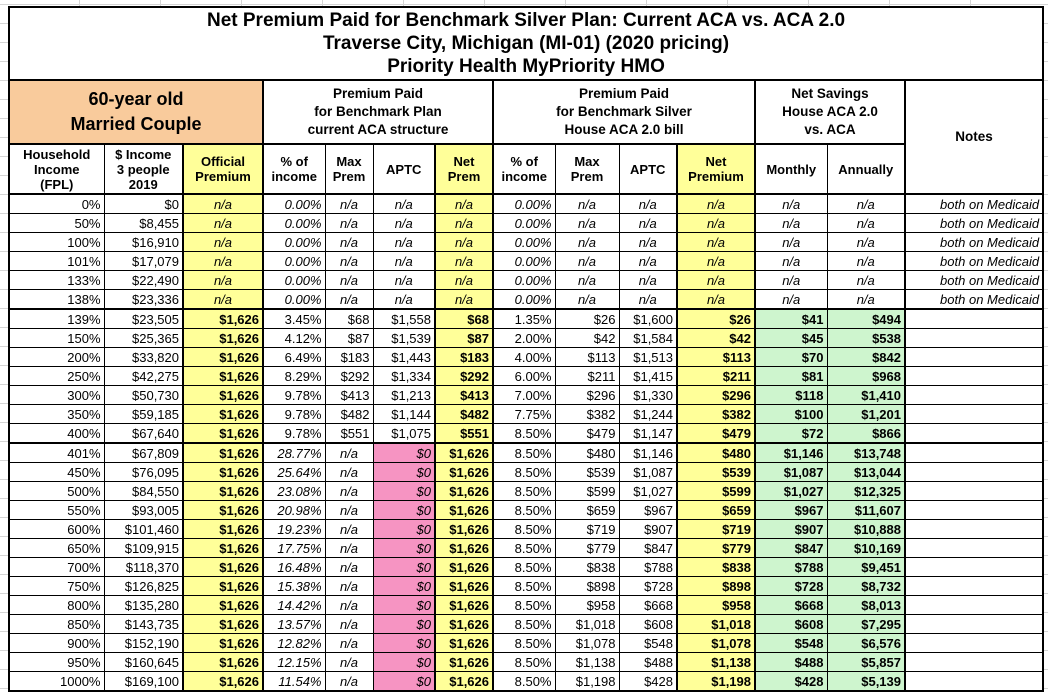 The height and width of the screenshot is (692, 1048). I want to click on col-header-savings-monthly: Monthly, so click(791, 169).